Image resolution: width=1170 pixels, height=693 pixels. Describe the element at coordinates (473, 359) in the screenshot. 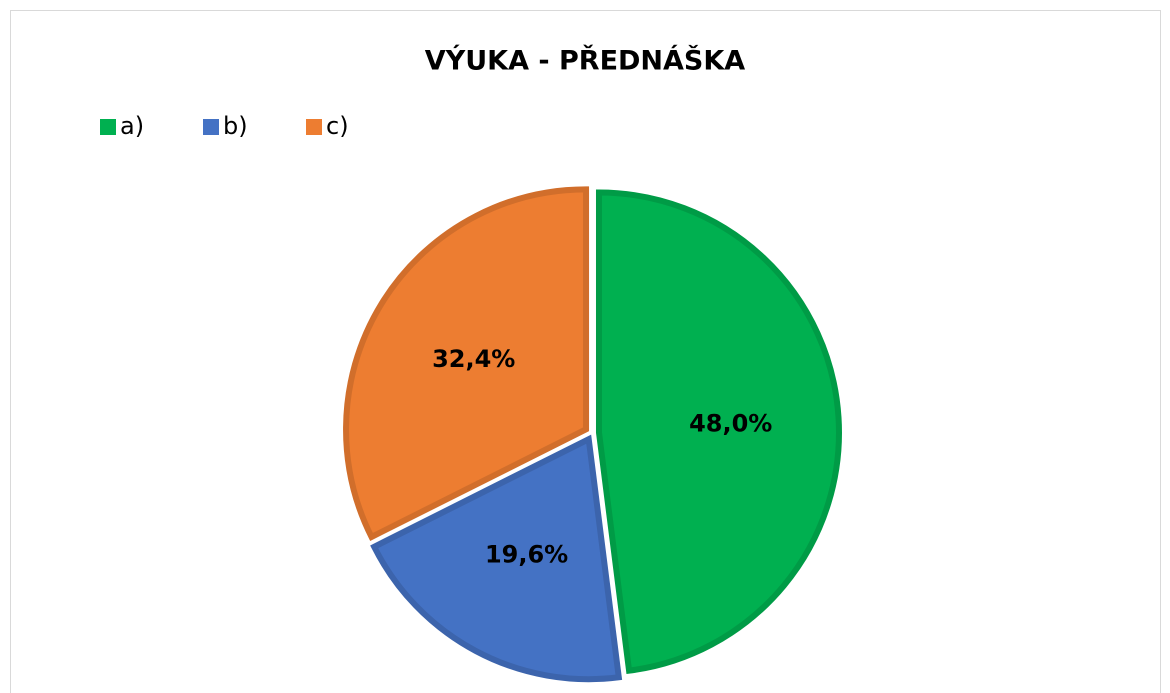

I see `data-label: 32,4%` at that location.